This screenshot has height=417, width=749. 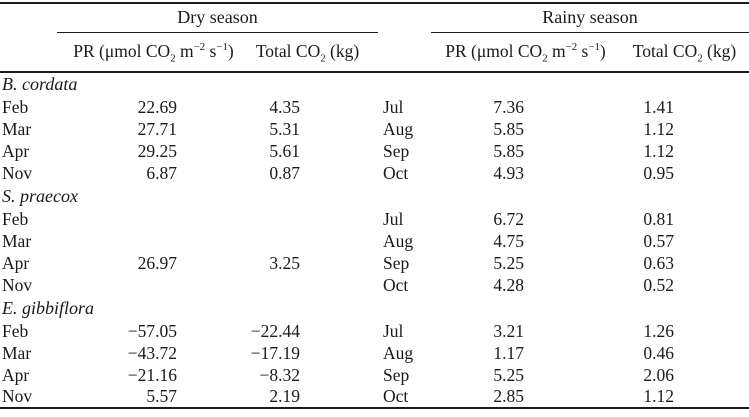 I want to click on rainy-total-value: 0.46, so click(x=659, y=352).